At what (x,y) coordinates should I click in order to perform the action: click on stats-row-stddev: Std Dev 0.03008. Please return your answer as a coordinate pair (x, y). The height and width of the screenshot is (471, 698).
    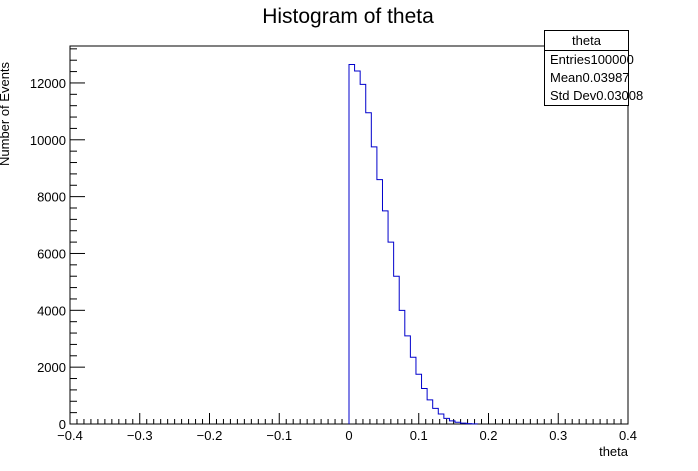
    Looking at the image, I should click on (594, 96).